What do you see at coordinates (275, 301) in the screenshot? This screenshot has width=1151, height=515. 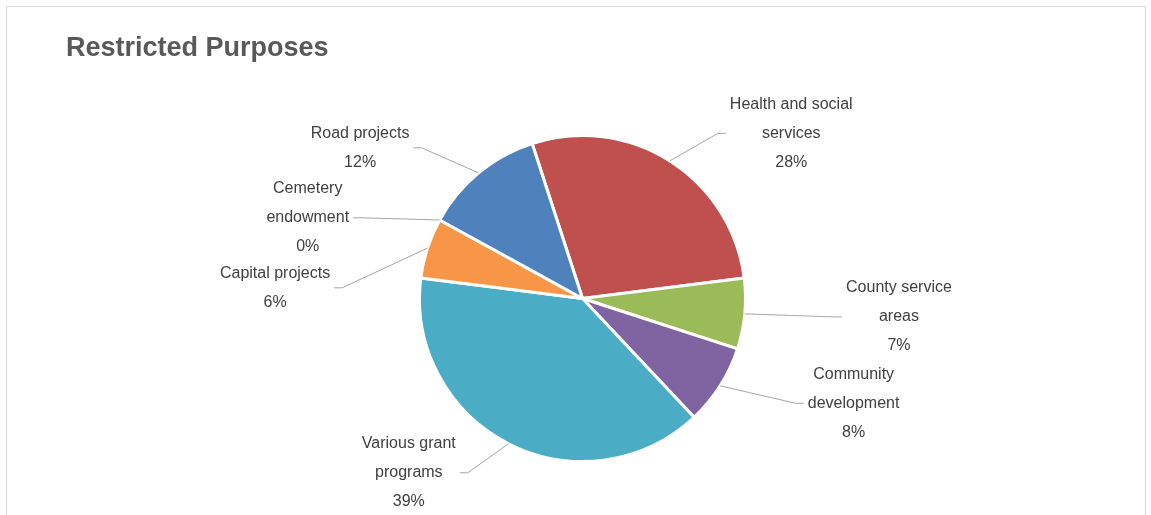 I see `data-label: 6%` at bounding box center [275, 301].